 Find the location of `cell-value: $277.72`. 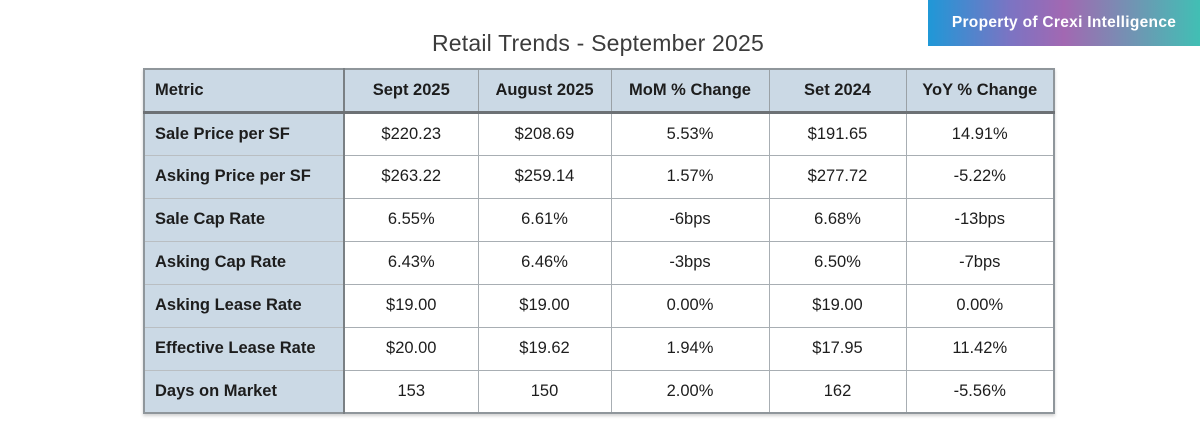

cell-value: $277.72 is located at coordinates (837, 176).